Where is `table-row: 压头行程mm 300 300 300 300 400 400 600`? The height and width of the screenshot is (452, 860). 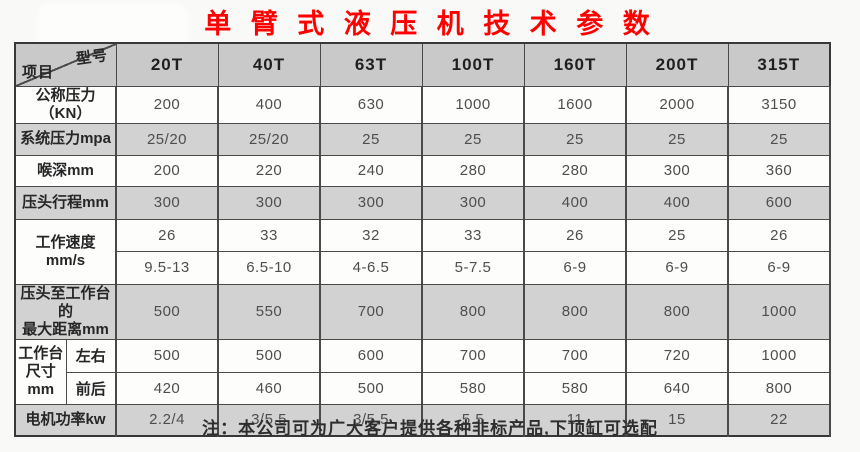 table-row: 压头行程mm 300 300 300 300 400 400 600 is located at coordinates (422, 202).